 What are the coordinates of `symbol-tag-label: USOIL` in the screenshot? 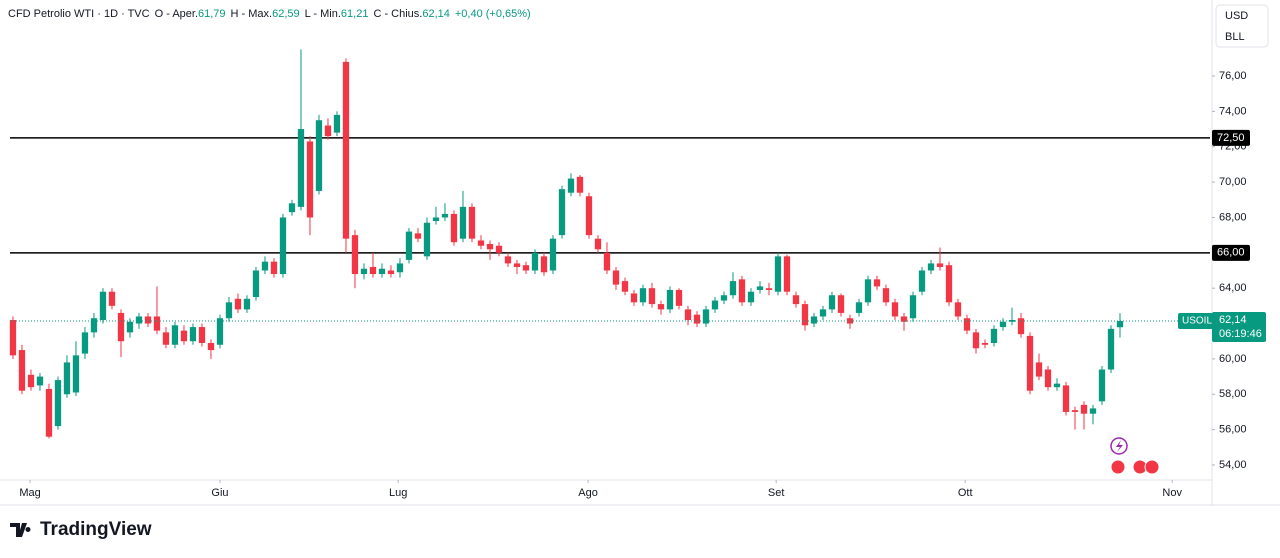 It's located at (1197, 321).